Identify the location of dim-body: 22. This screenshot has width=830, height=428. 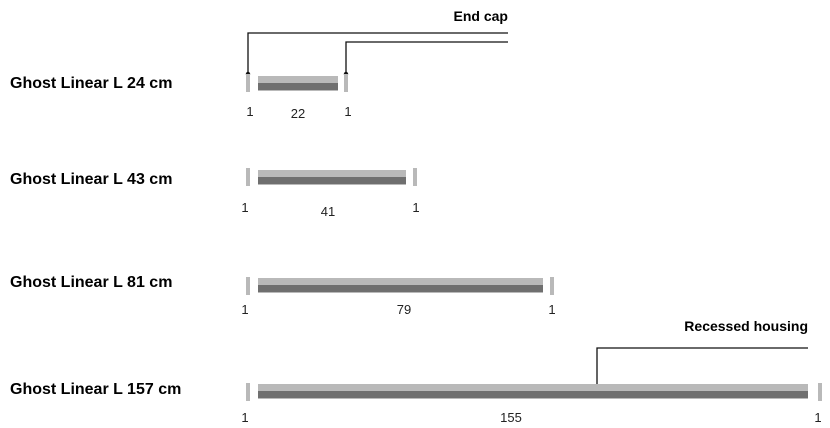
(298, 113).